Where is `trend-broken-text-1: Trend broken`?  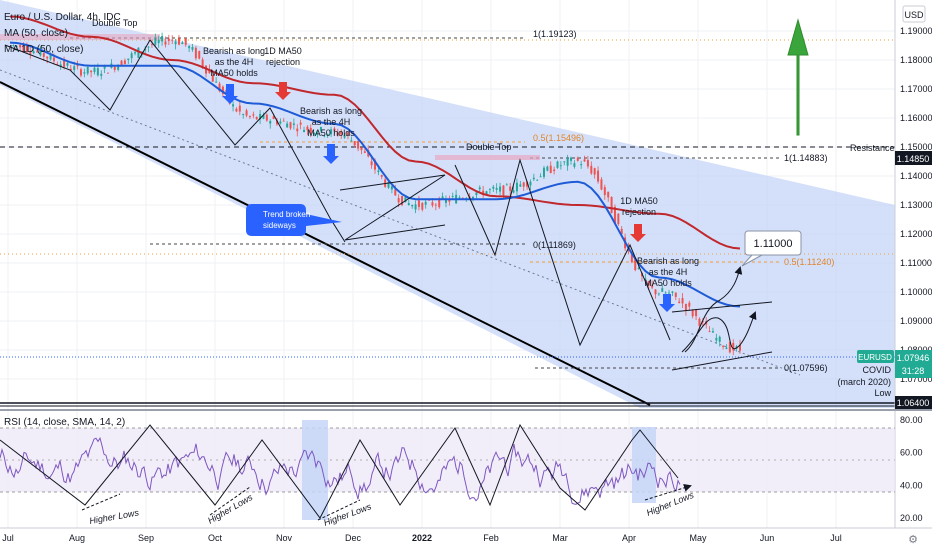
trend-broken-text-1: Trend broken is located at coordinates (286, 214).